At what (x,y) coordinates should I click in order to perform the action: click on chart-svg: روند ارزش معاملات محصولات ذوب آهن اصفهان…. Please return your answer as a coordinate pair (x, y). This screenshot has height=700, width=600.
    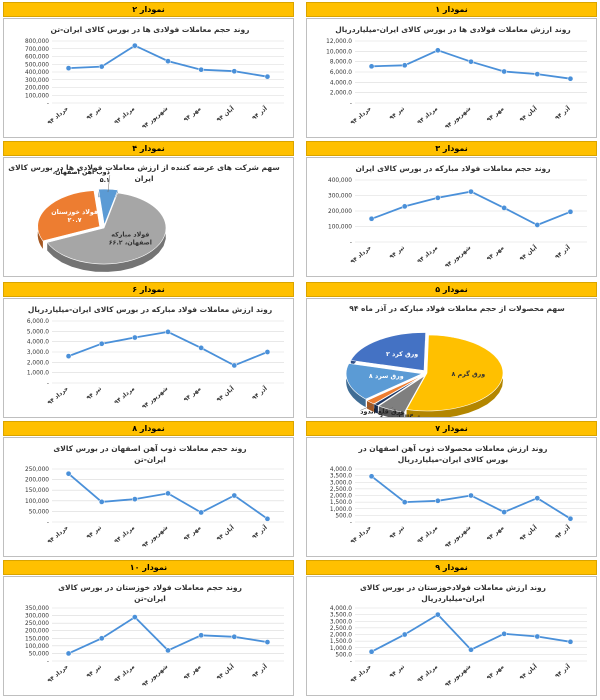
    Looking at the image, I should click on (458, 496).